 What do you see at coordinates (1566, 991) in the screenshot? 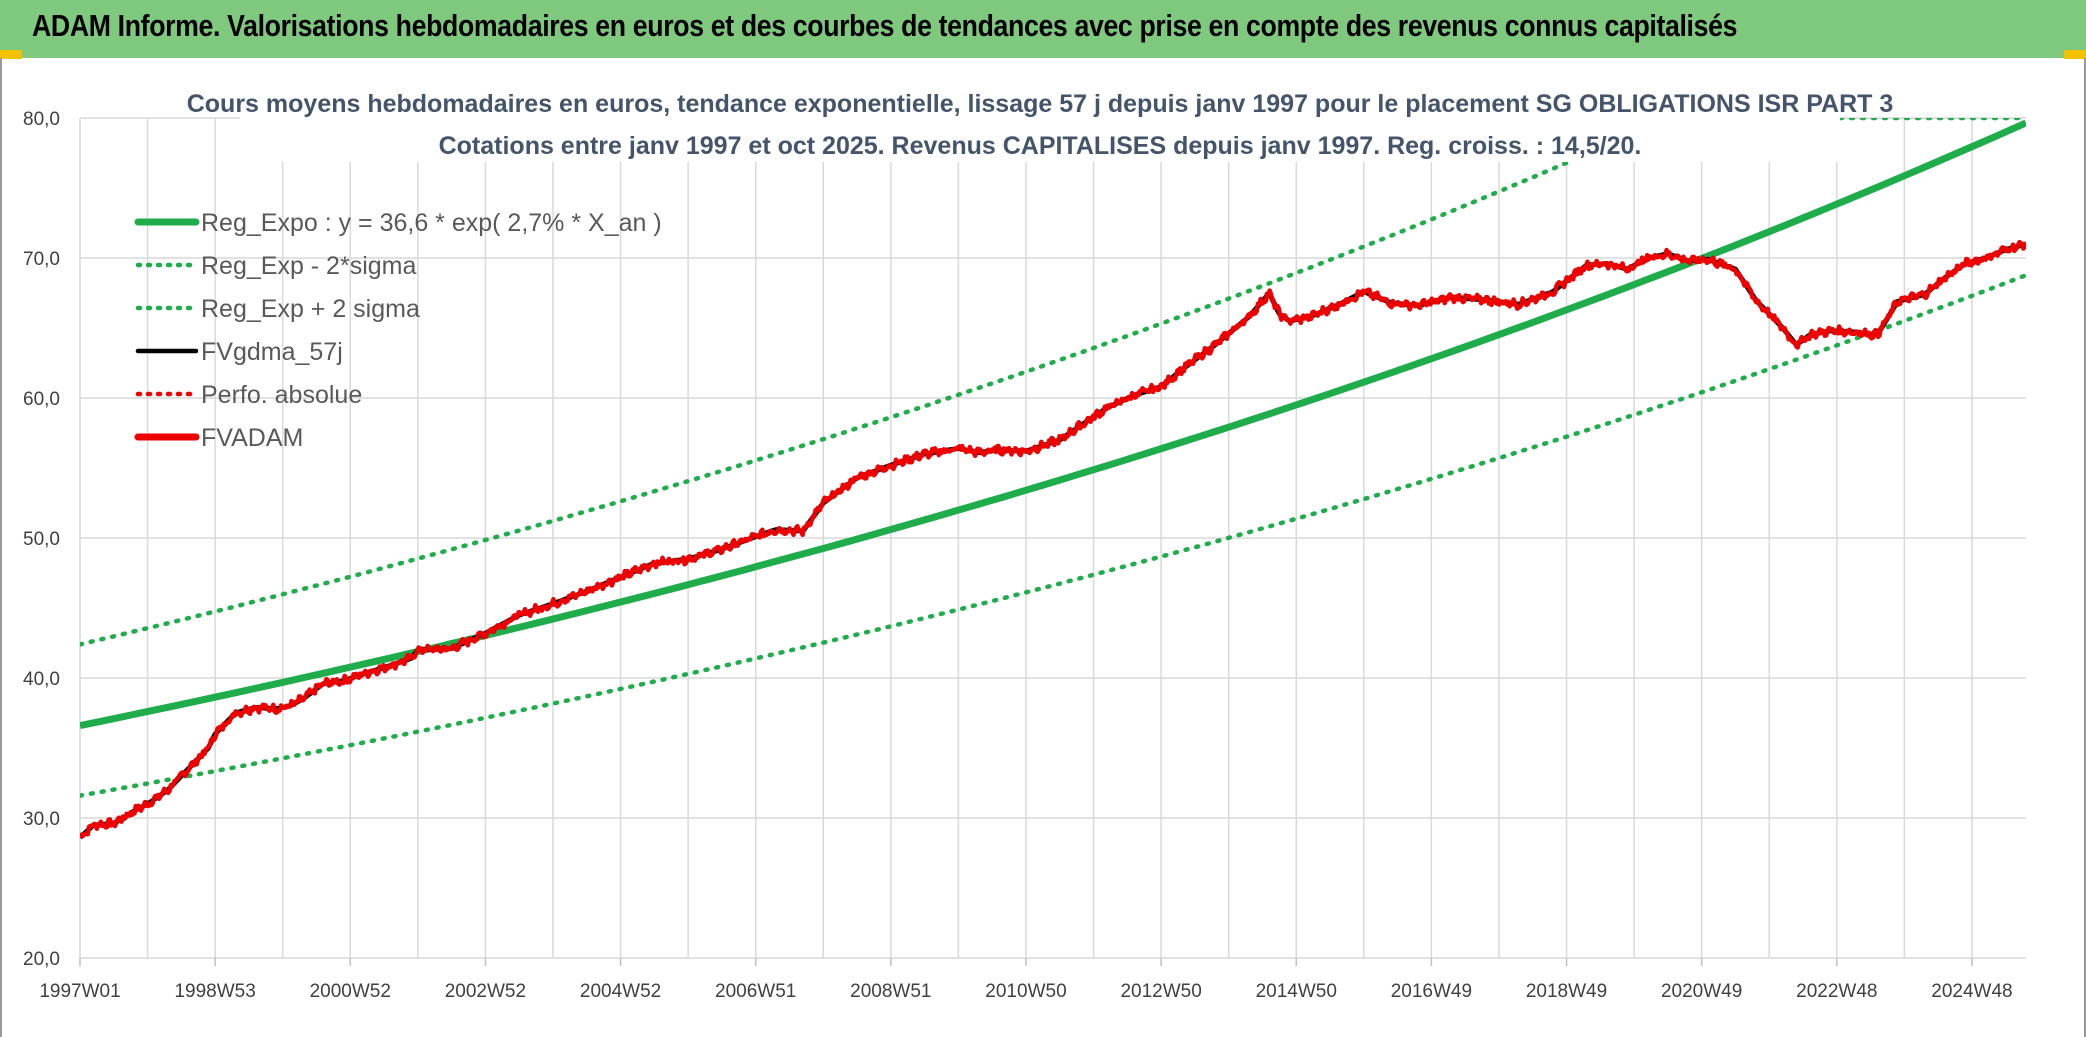
I see `x-tick-label: 2018W49` at bounding box center [1566, 991].